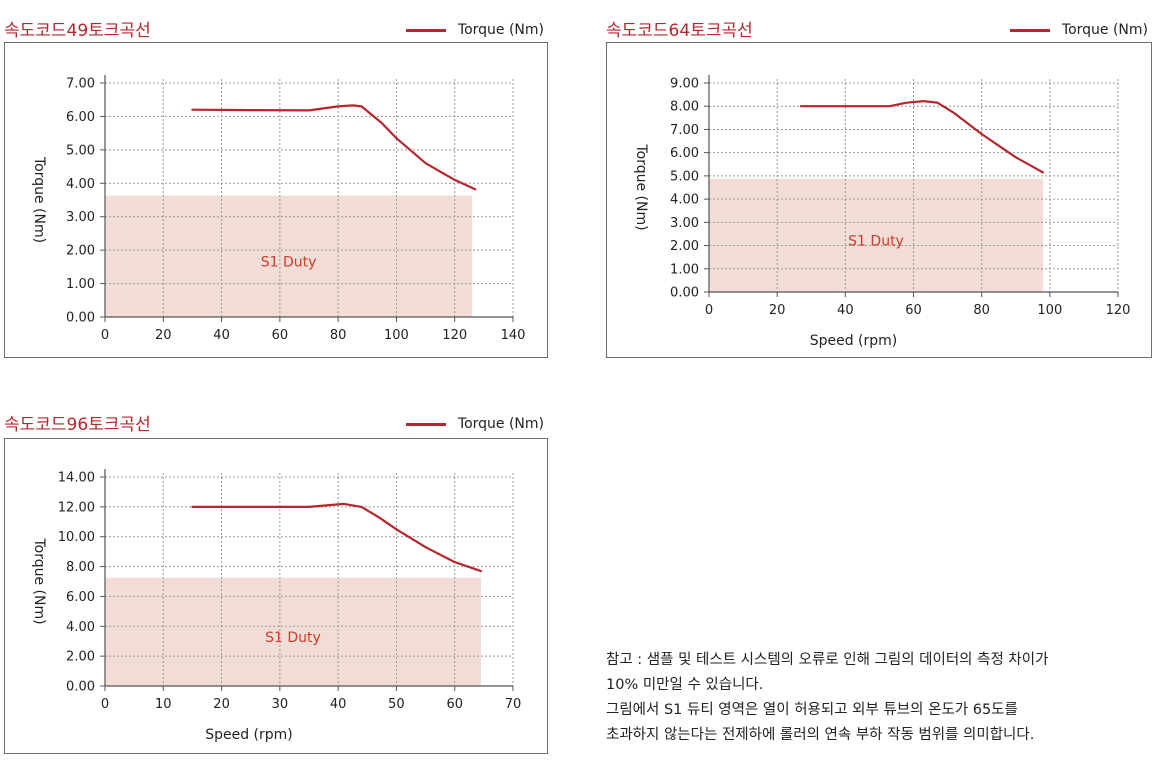 Image resolution: width=1160 pixels, height=768 pixels. Describe the element at coordinates (812, 710) in the screenshot. I see `note-line: 그림에서 S1 듀티 영역은 열이 허용되고 외부 튜브의 온도가 65도를` at that location.